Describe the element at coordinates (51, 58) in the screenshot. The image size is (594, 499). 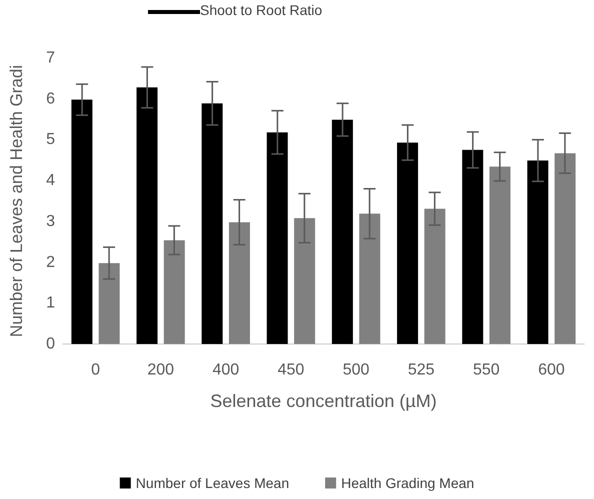
I see `y-tick-label: 7` at that location.